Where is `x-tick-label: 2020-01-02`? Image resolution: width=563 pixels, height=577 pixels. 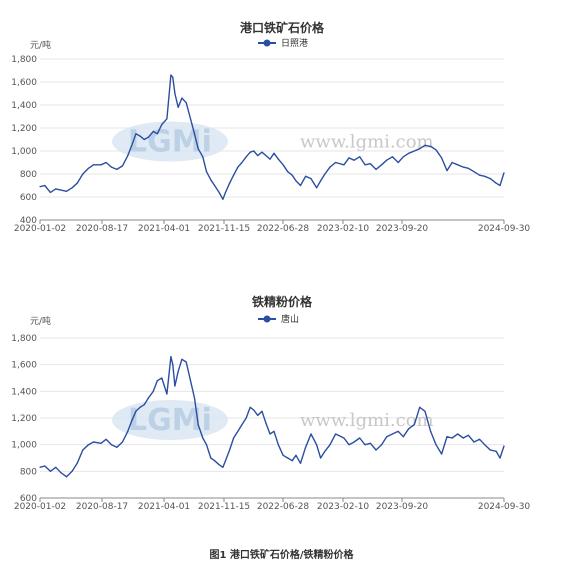 x-tick-label: 2020-01-02 is located at coordinates (40, 229).